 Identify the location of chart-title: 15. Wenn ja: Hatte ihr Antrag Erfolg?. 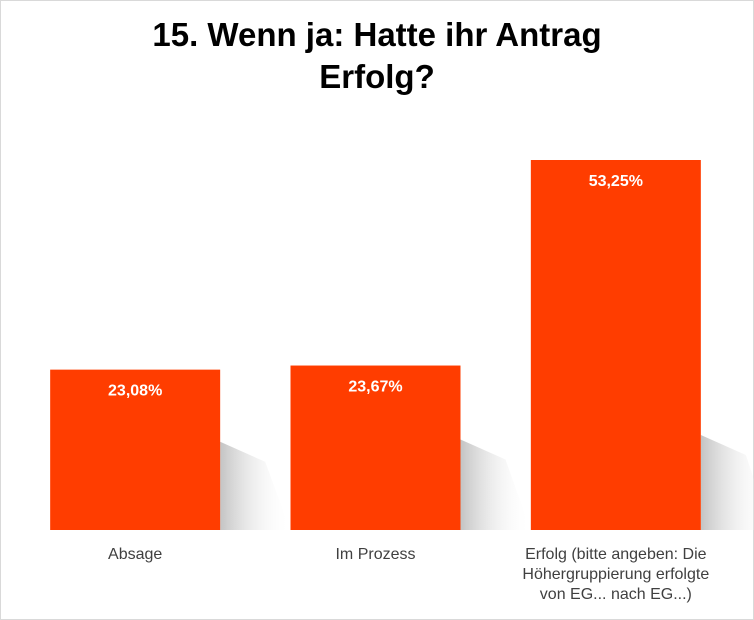
(377, 56).